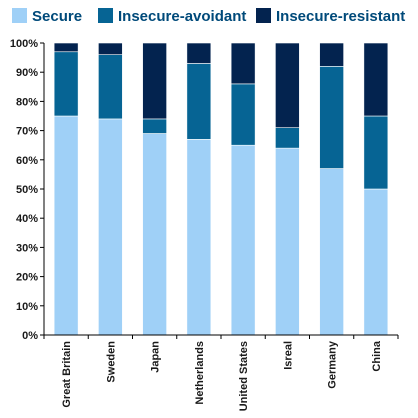 The width and height of the screenshot is (418, 418). I want to click on y-tick-label: 30%, so click(27, 248).